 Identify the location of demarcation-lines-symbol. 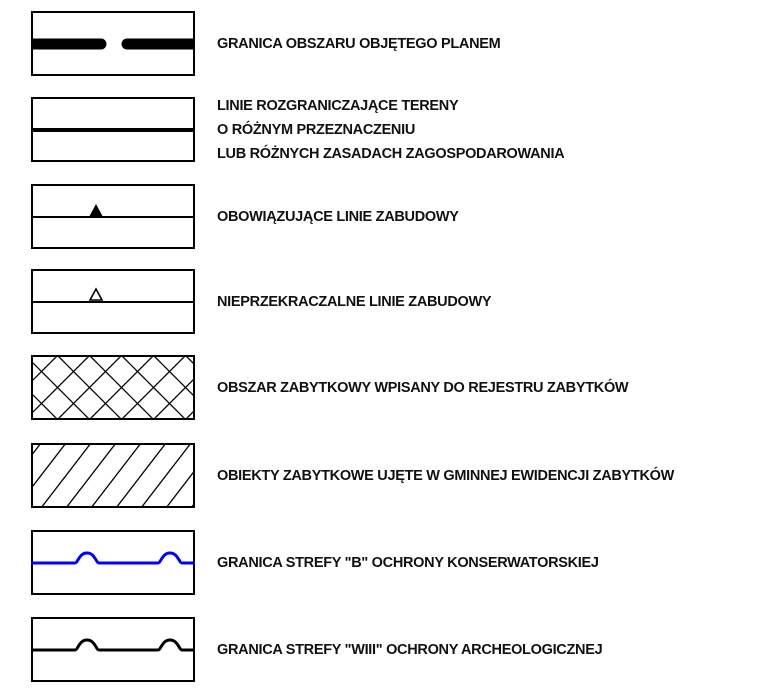
(113, 129).